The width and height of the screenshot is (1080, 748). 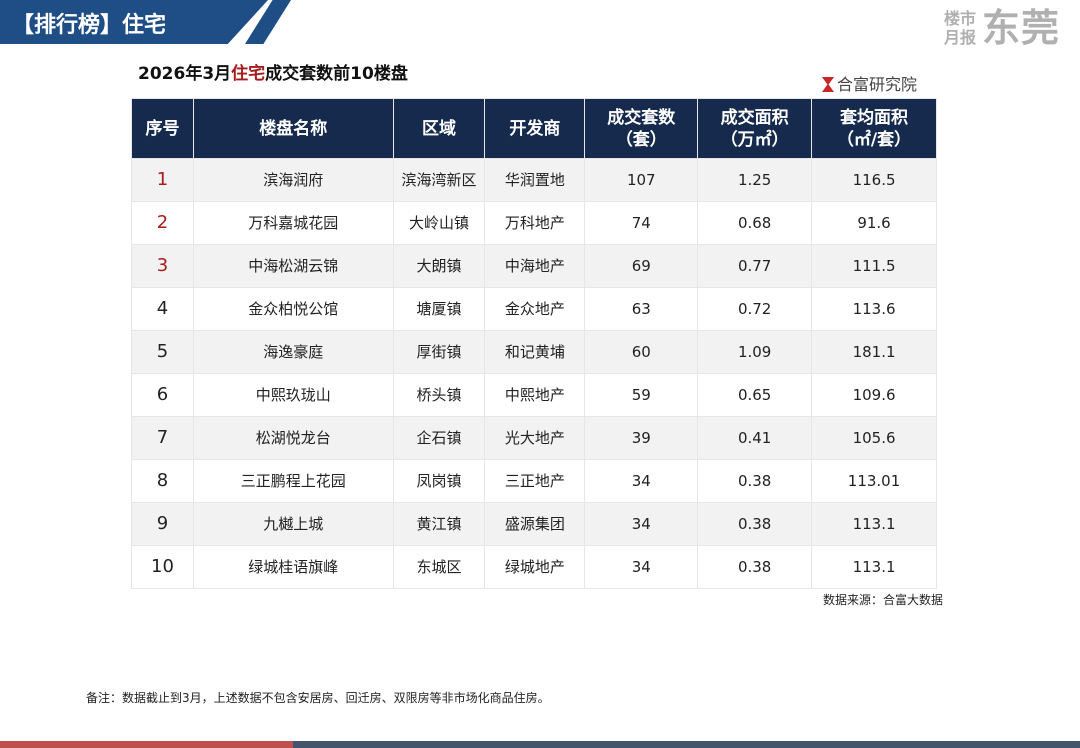 I want to click on table-cell: 59, so click(x=641, y=395).